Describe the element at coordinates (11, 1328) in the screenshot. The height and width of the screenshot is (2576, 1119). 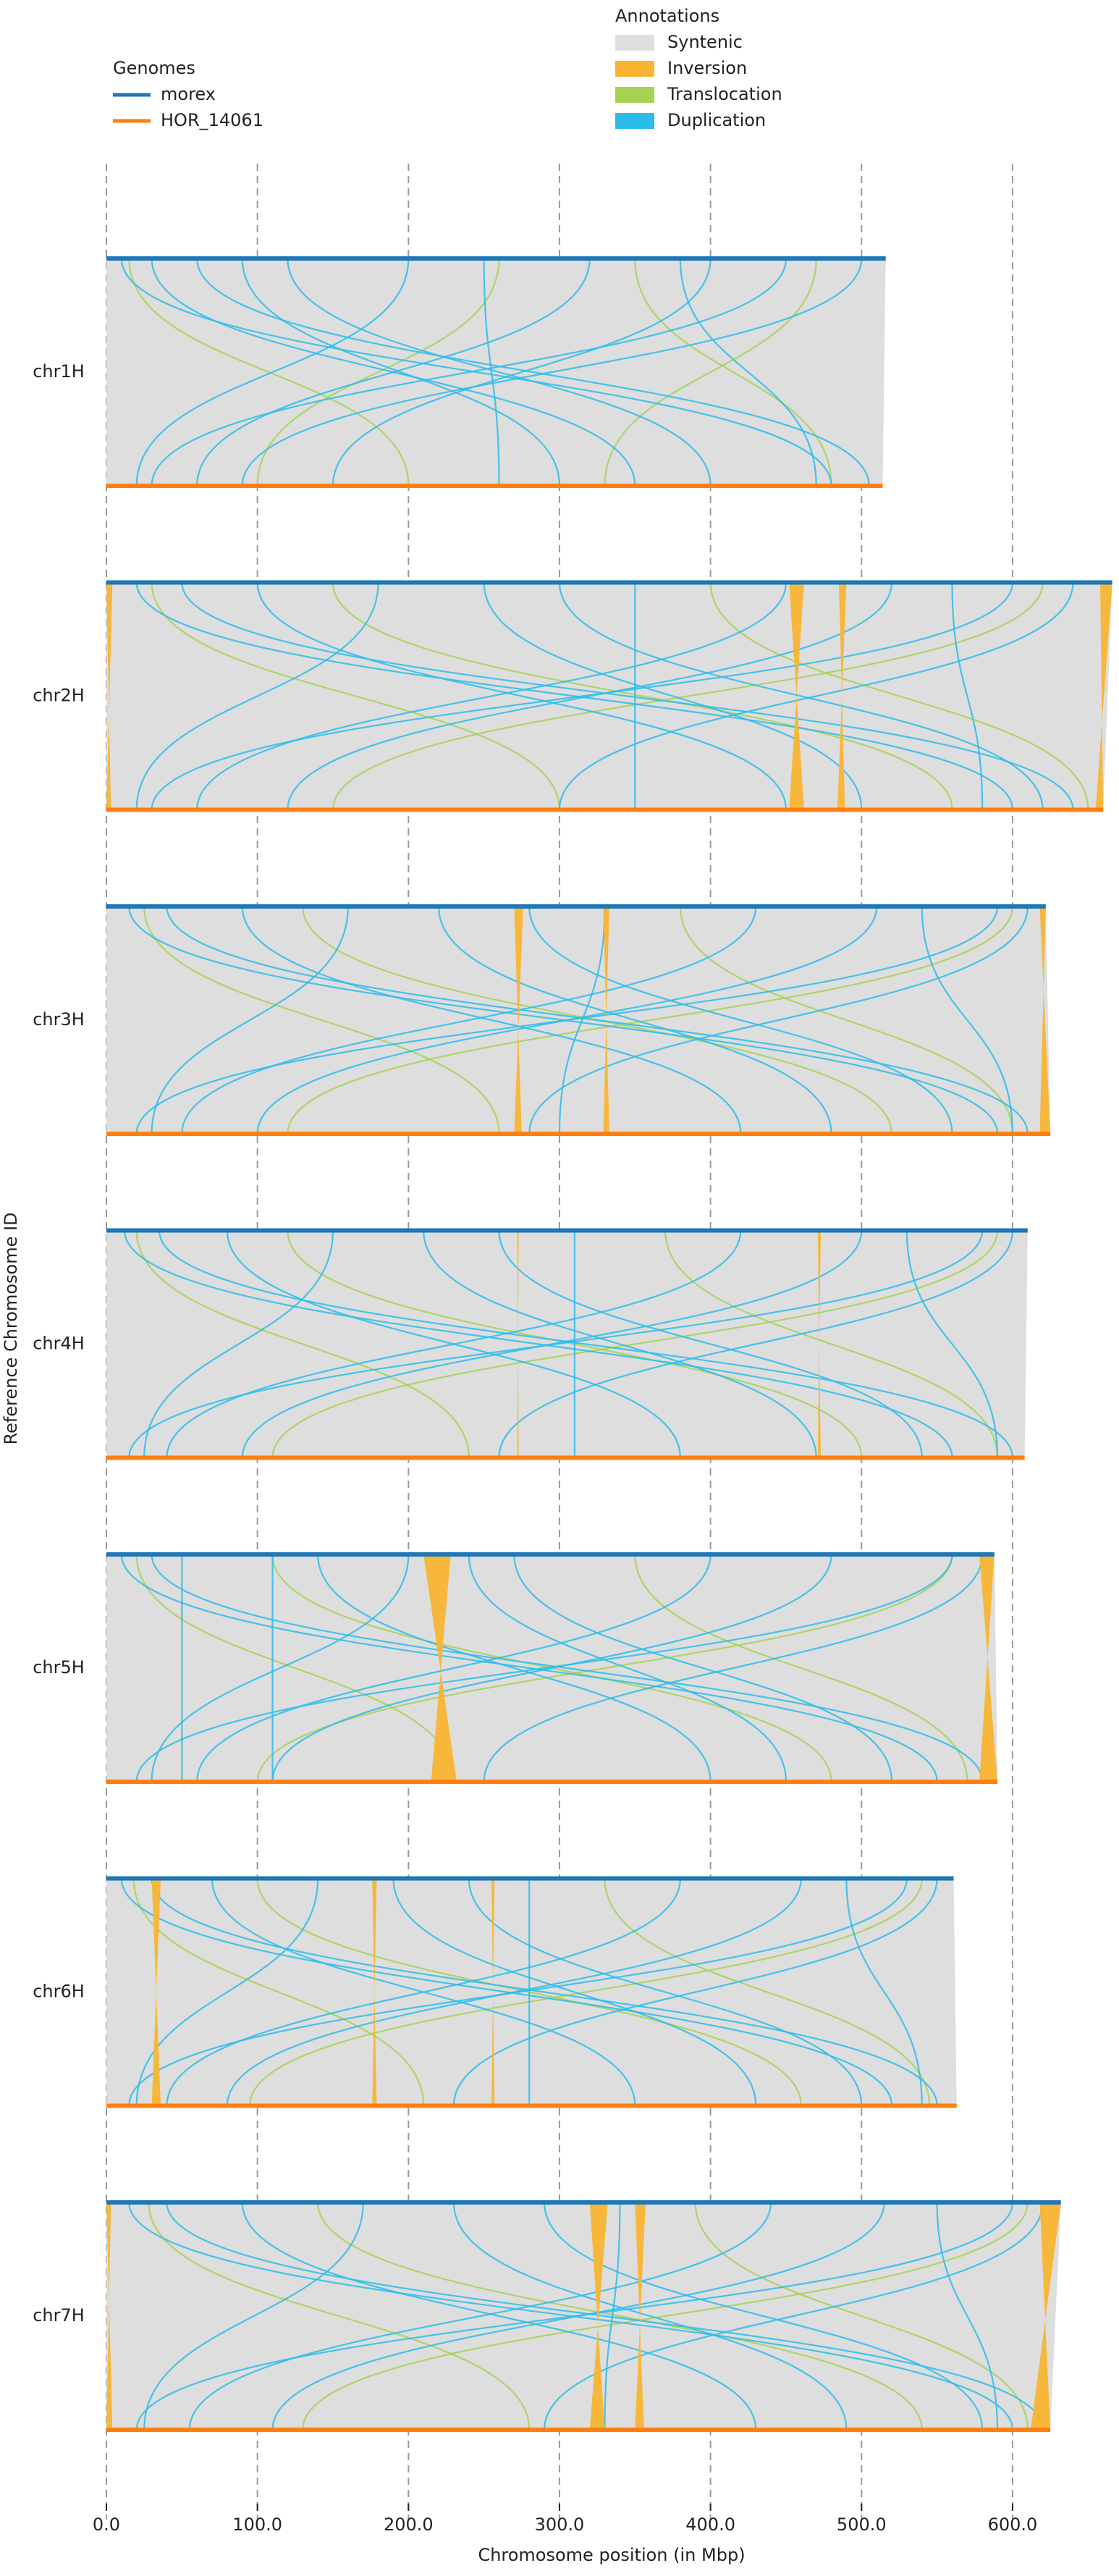
I see `y-axis-title: Reference Chromosome ID` at that location.